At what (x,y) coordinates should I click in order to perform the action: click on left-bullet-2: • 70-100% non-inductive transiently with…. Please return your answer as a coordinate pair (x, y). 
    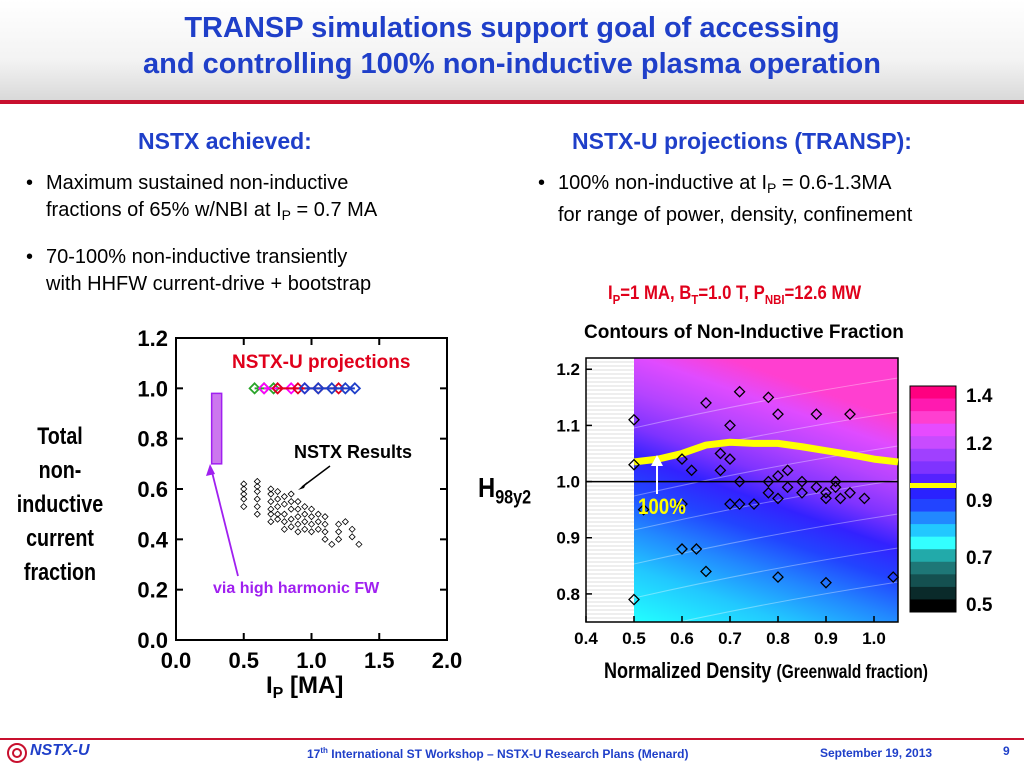
    Looking at the image, I should click on (198, 271).